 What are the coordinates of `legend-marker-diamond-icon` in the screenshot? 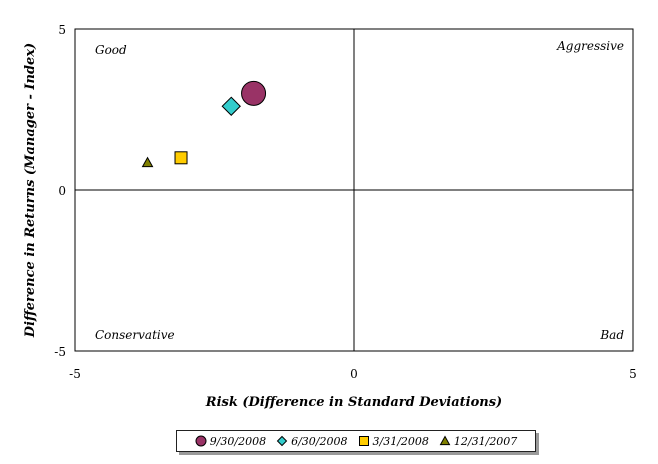 It's located at (282, 441).